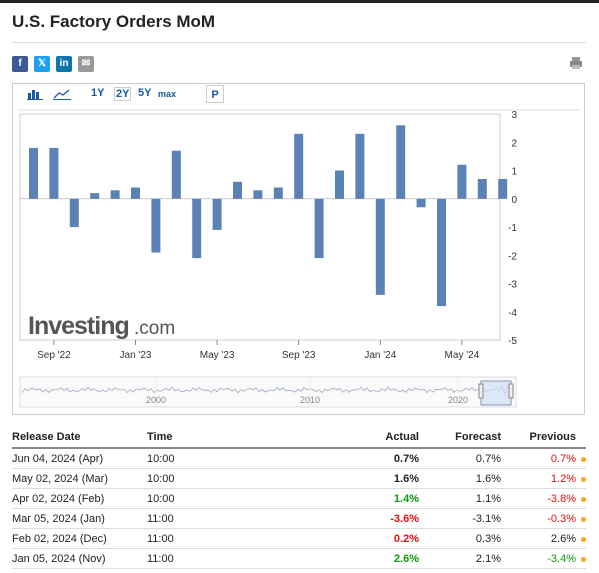 The image size is (599, 573). What do you see at coordinates (79, 558) in the screenshot?
I see `release-date-cell: Jan 05, 2024 (Nov)` at bounding box center [79, 558].